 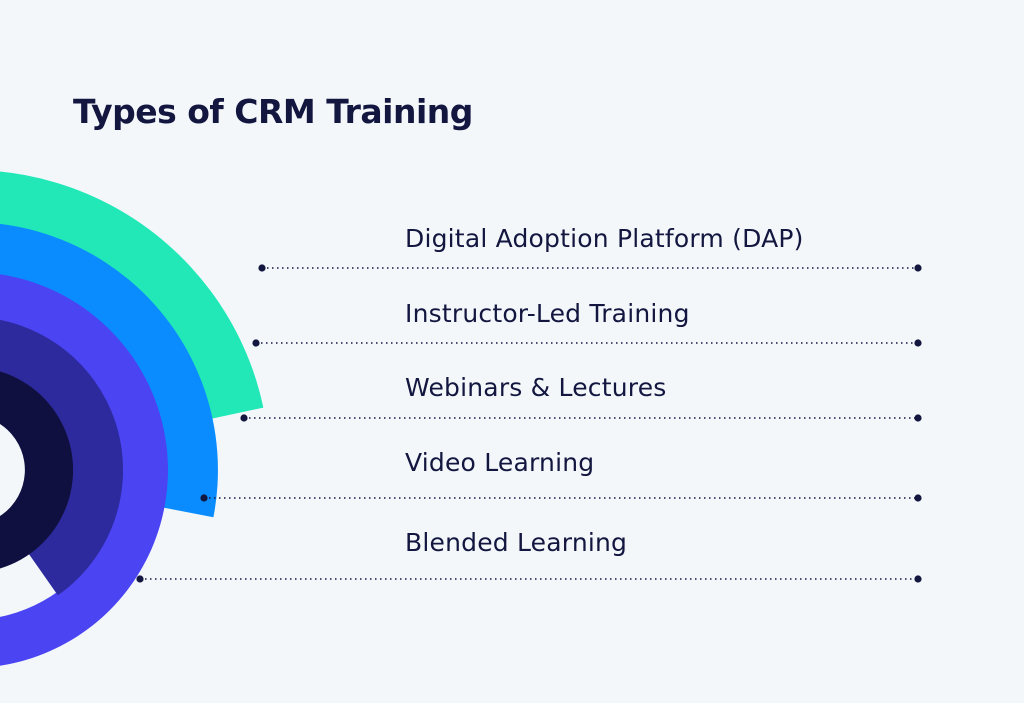 I want to click on item-label-blended-learning: Blended Learning, so click(x=516, y=542).